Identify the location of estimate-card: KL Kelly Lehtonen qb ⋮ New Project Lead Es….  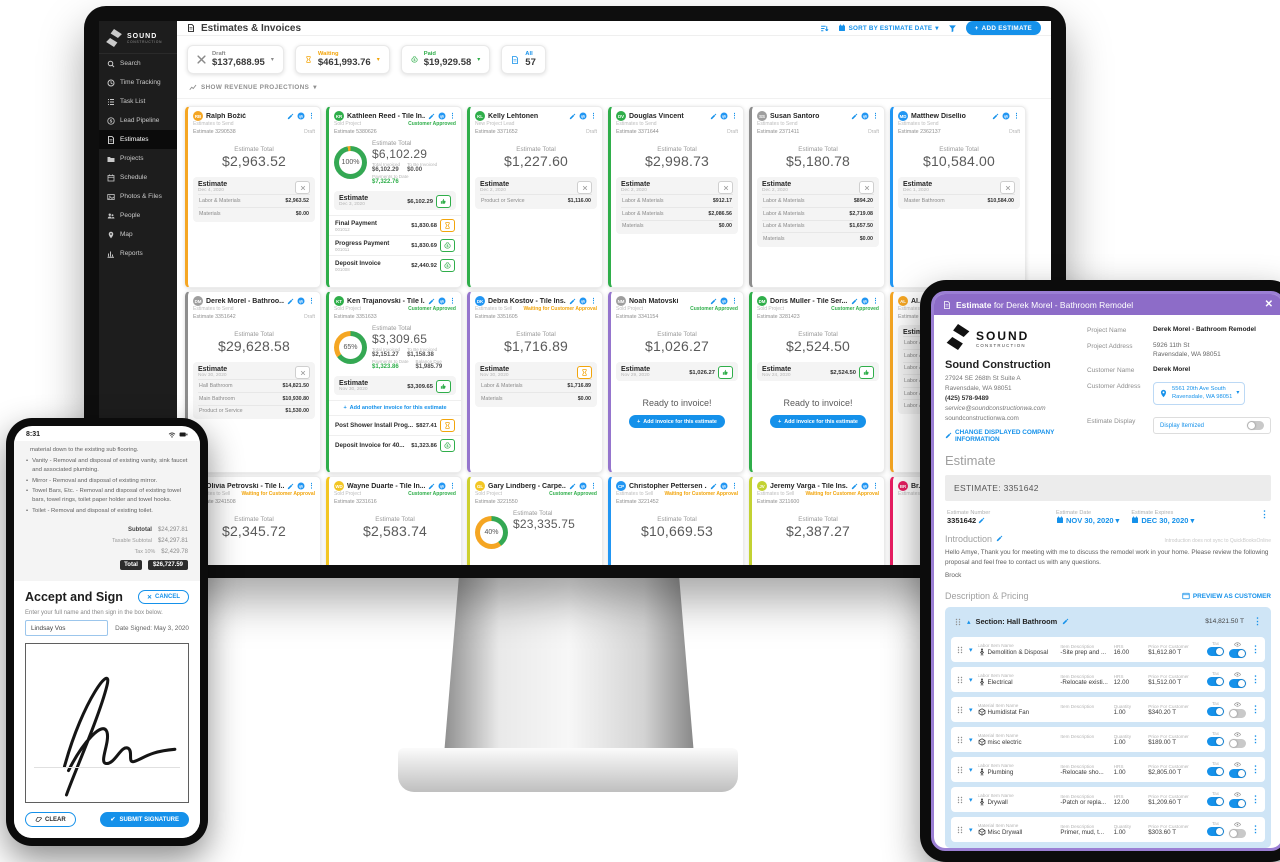
(535, 197).